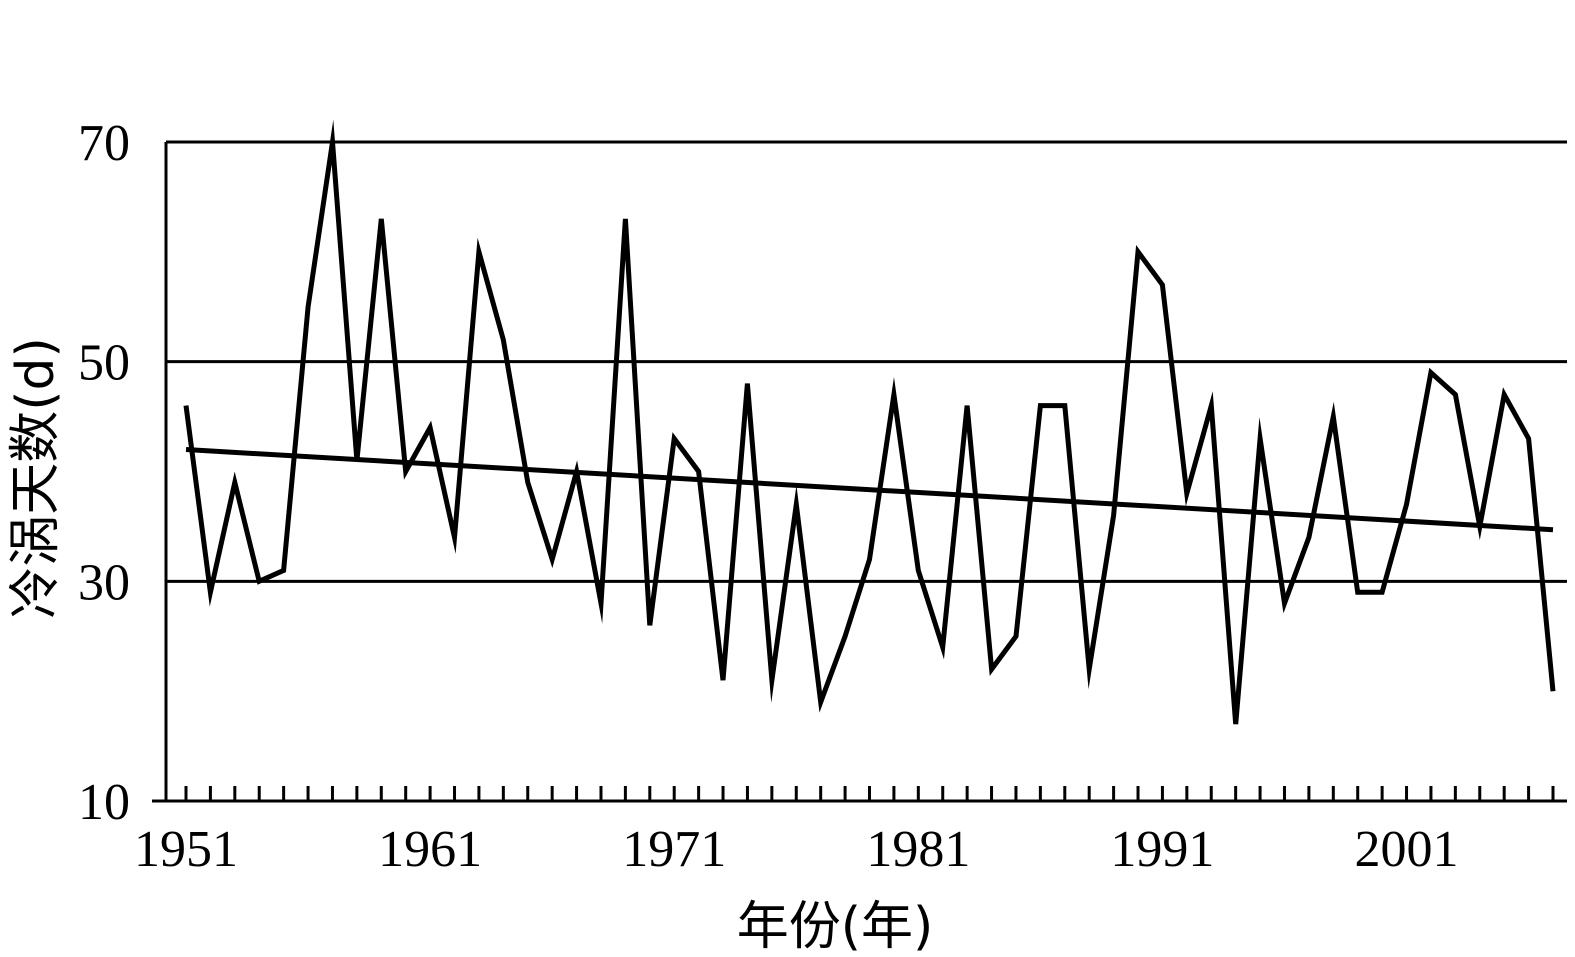 The image size is (1575, 957). Describe the element at coordinates (869, 490) in the screenshot. I see `trend-line` at that location.